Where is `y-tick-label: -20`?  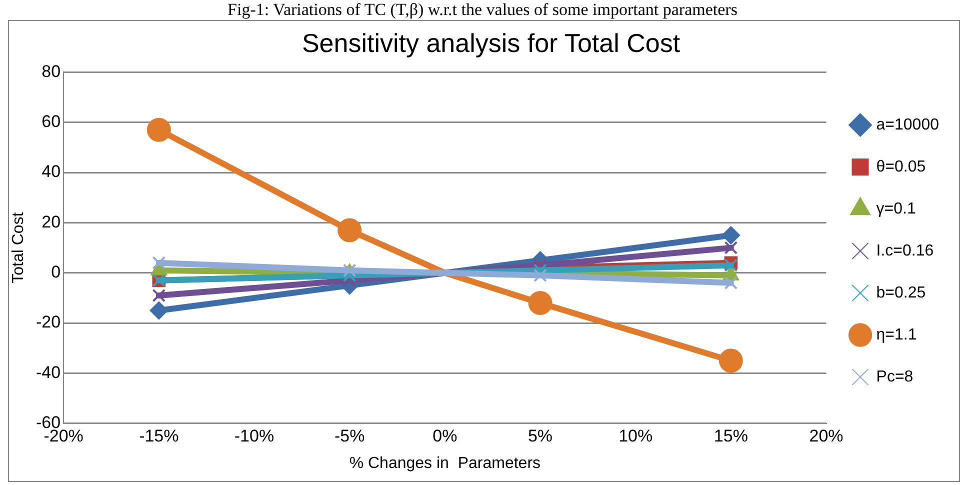
y-tick-label: -20 is located at coordinates (48, 322).